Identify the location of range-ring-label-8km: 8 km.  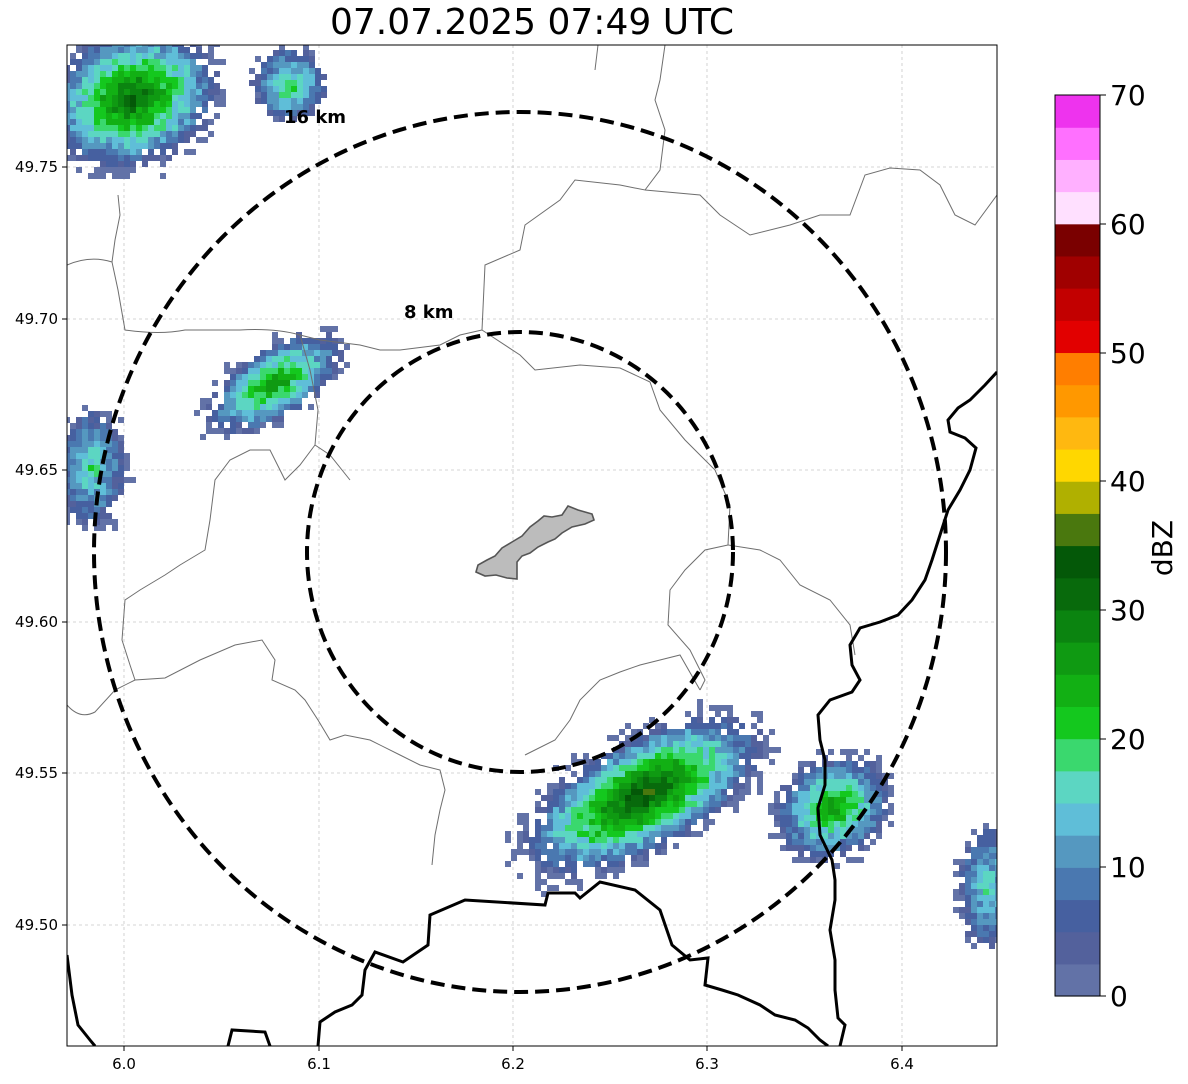
(429, 312).